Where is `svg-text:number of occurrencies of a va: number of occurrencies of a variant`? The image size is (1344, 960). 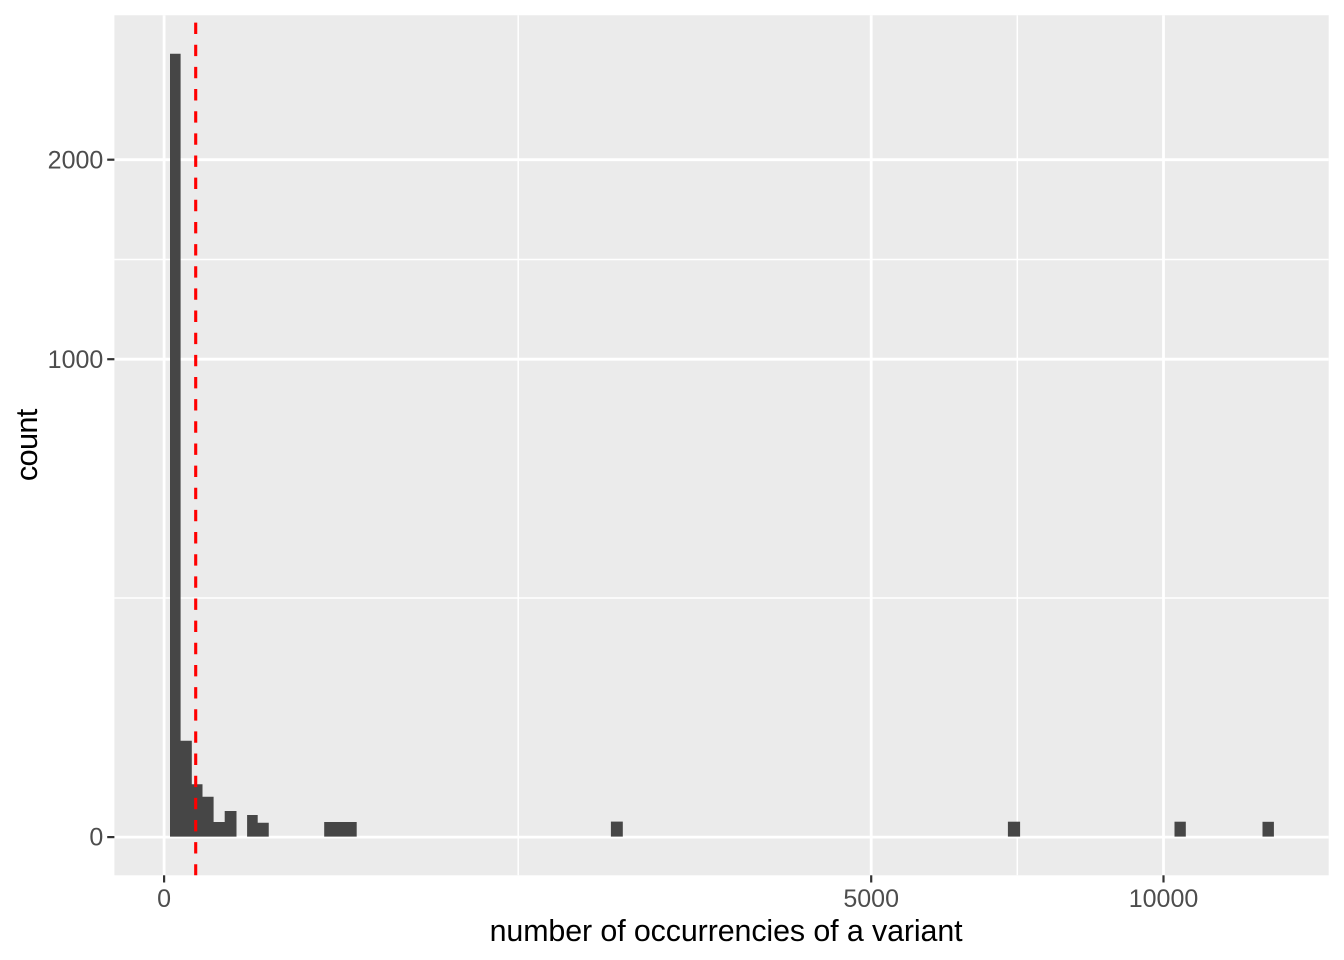 svg-text:number of occurrencies of a va: number of occurrencies of a variant is located at coordinates (727, 931).